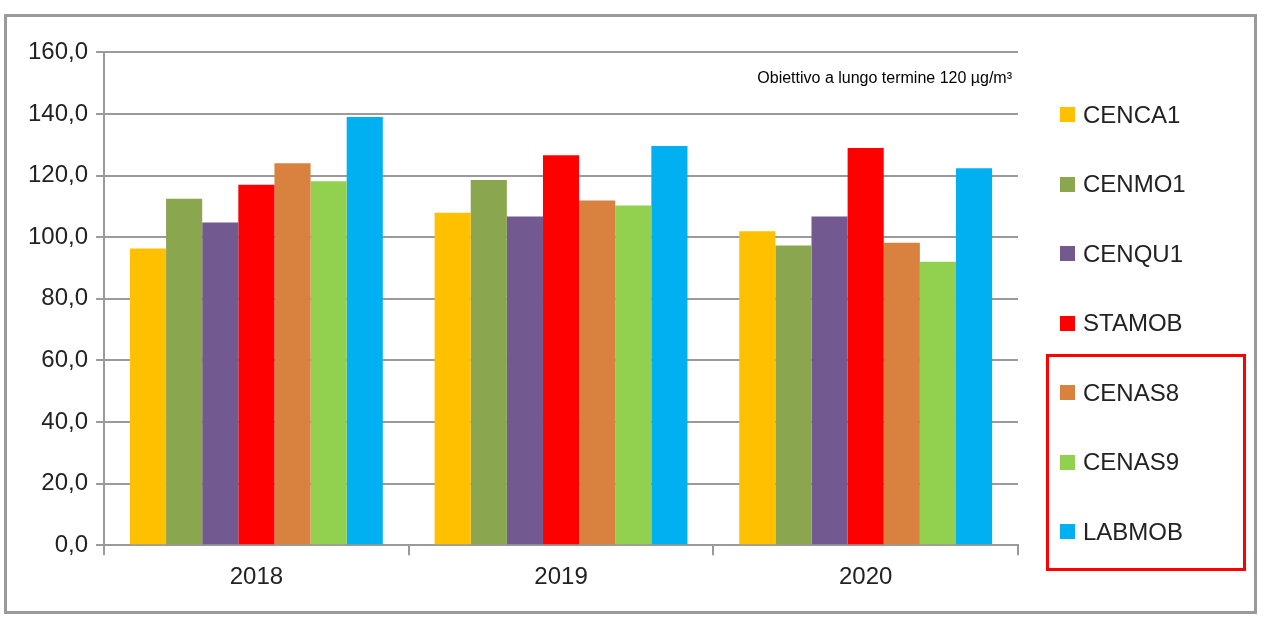 This screenshot has height=619, width=1267. I want to click on legend-label: STAMOB, so click(1133, 323).